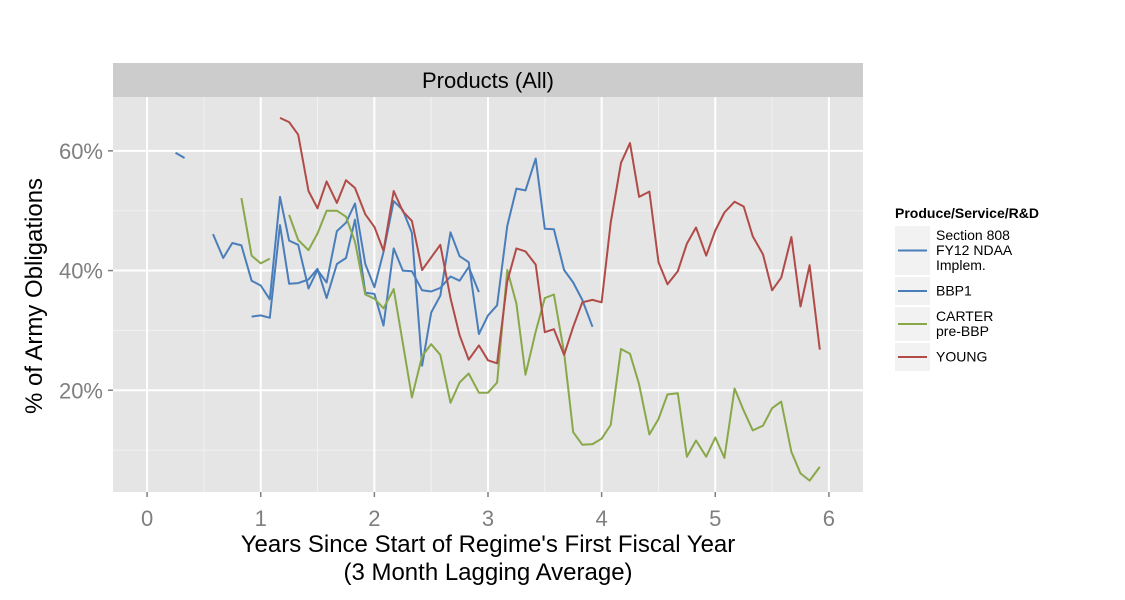  What do you see at coordinates (602, 518) in the screenshot?
I see `x-tick-label: 4` at bounding box center [602, 518].